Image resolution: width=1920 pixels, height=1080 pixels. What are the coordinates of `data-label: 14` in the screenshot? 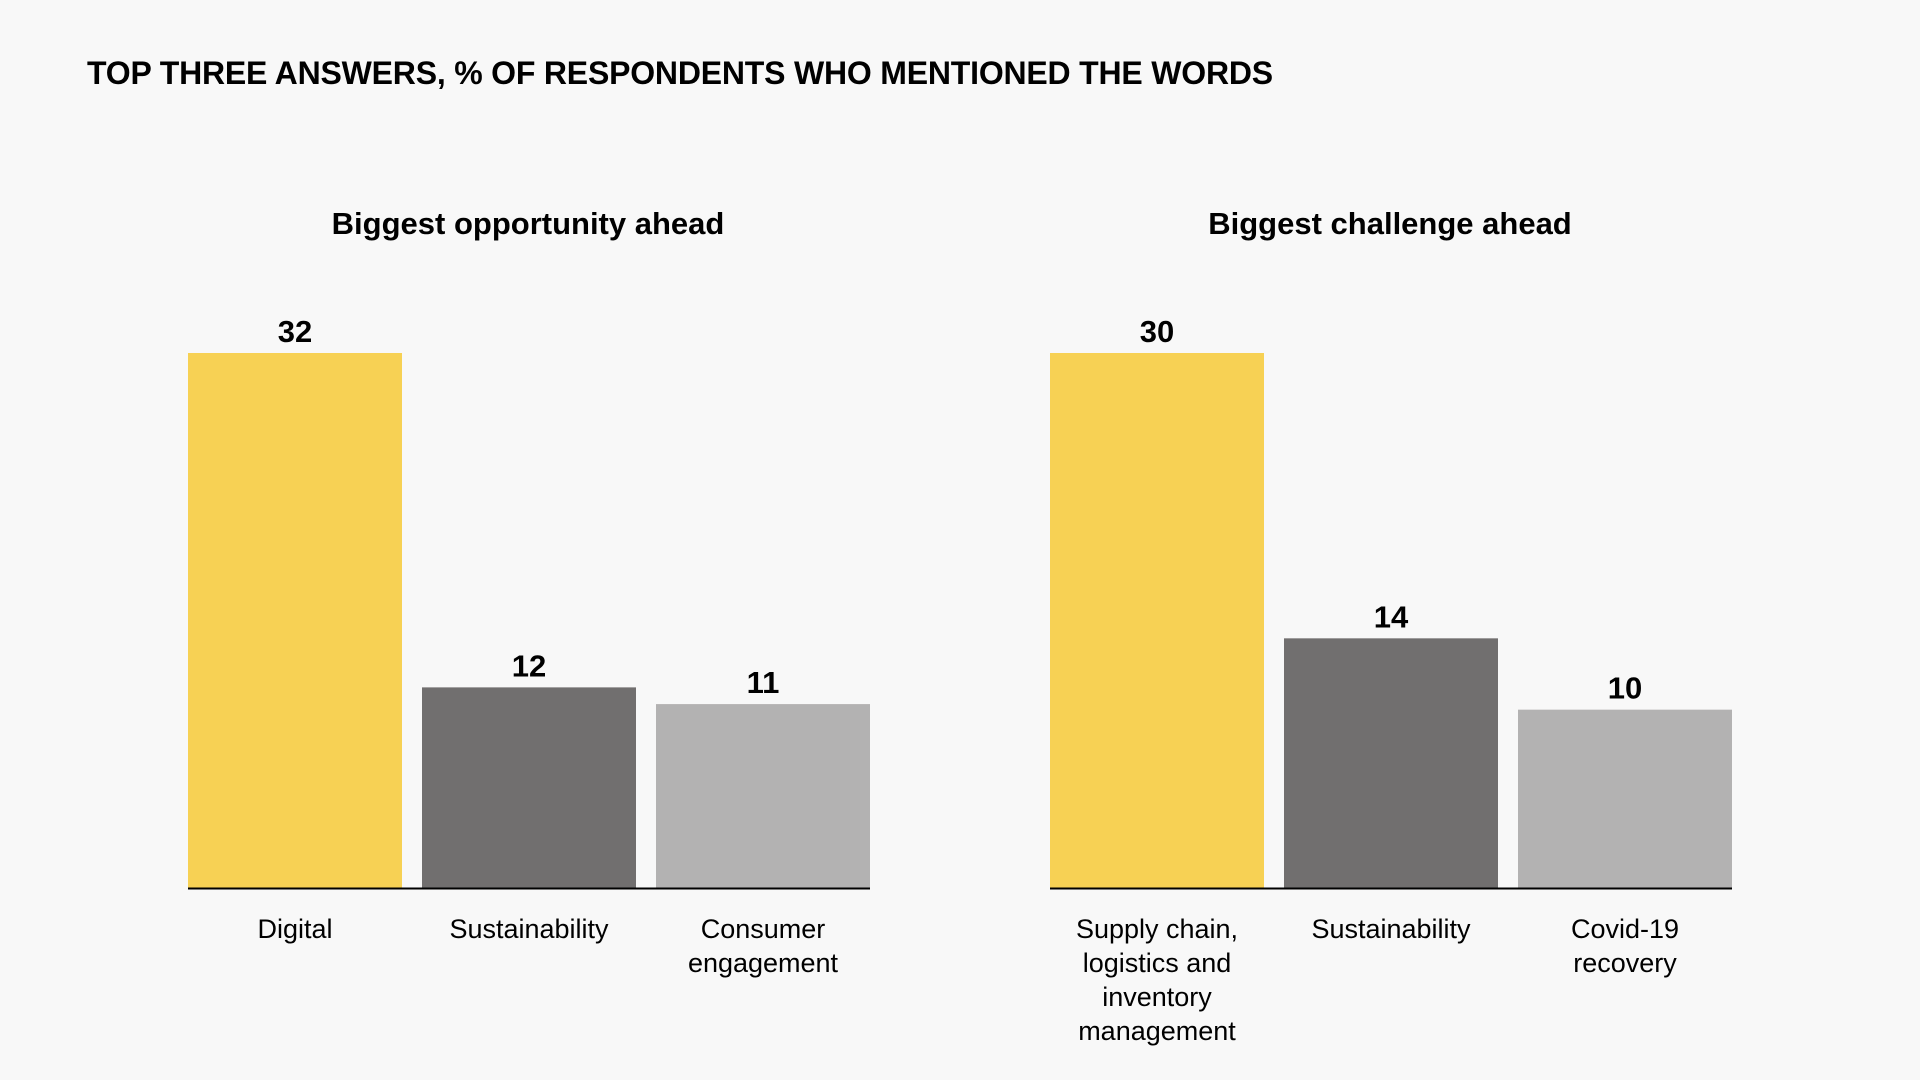 It's located at (1391, 616).